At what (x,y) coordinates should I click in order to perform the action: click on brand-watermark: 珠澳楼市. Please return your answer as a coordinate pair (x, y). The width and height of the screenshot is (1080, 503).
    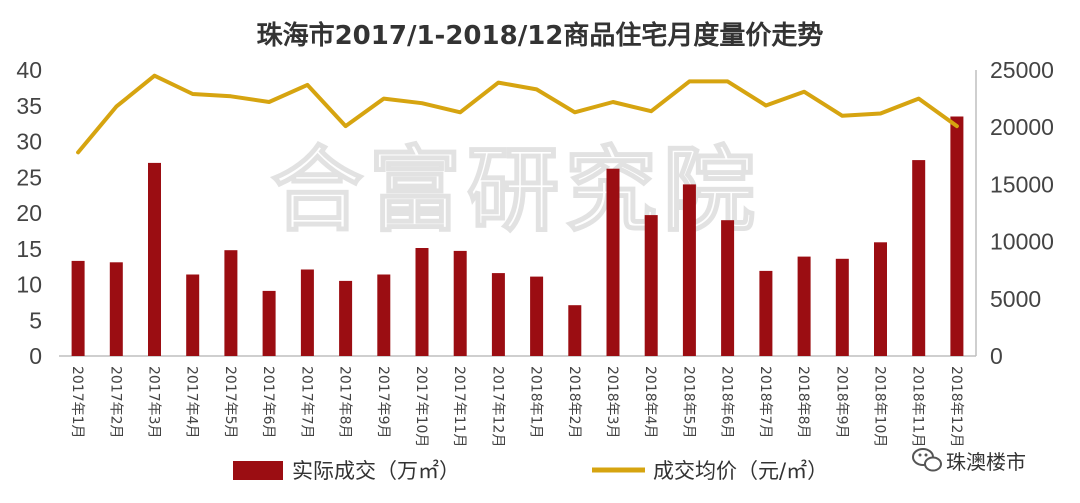
    Looking at the image, I should click on (969, 461).